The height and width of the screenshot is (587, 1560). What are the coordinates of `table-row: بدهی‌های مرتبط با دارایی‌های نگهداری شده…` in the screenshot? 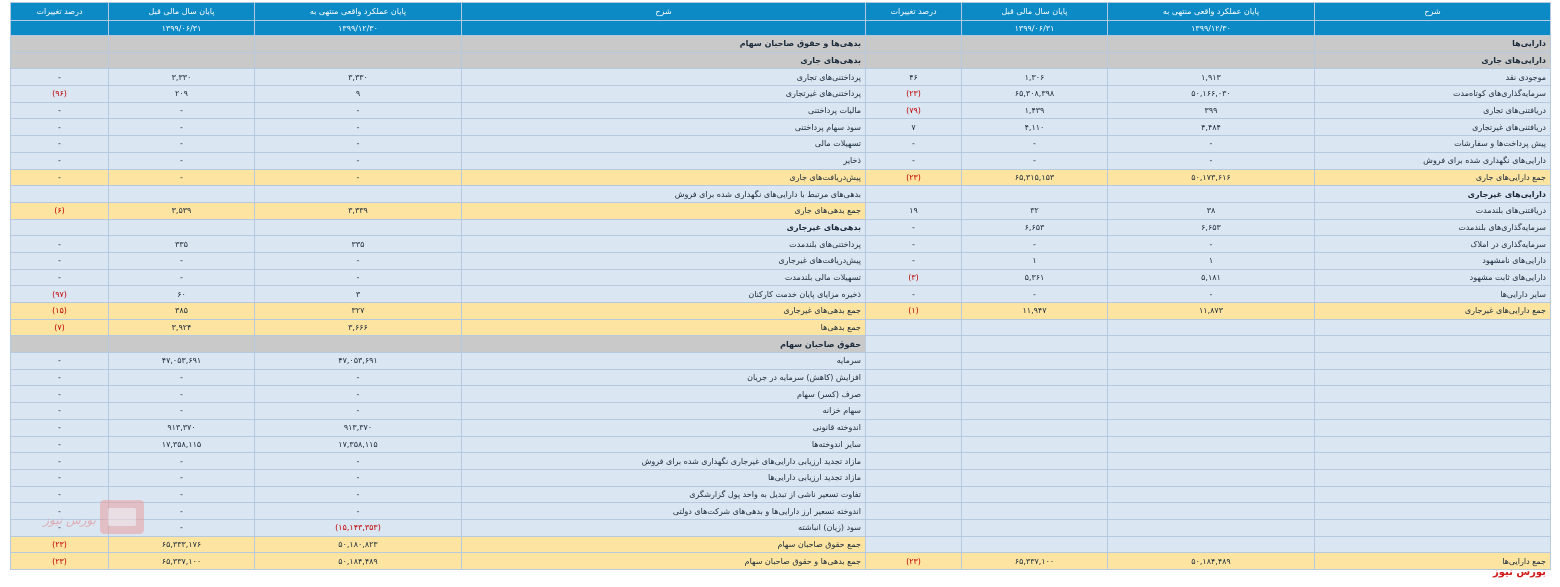 It's located at (780, 194).